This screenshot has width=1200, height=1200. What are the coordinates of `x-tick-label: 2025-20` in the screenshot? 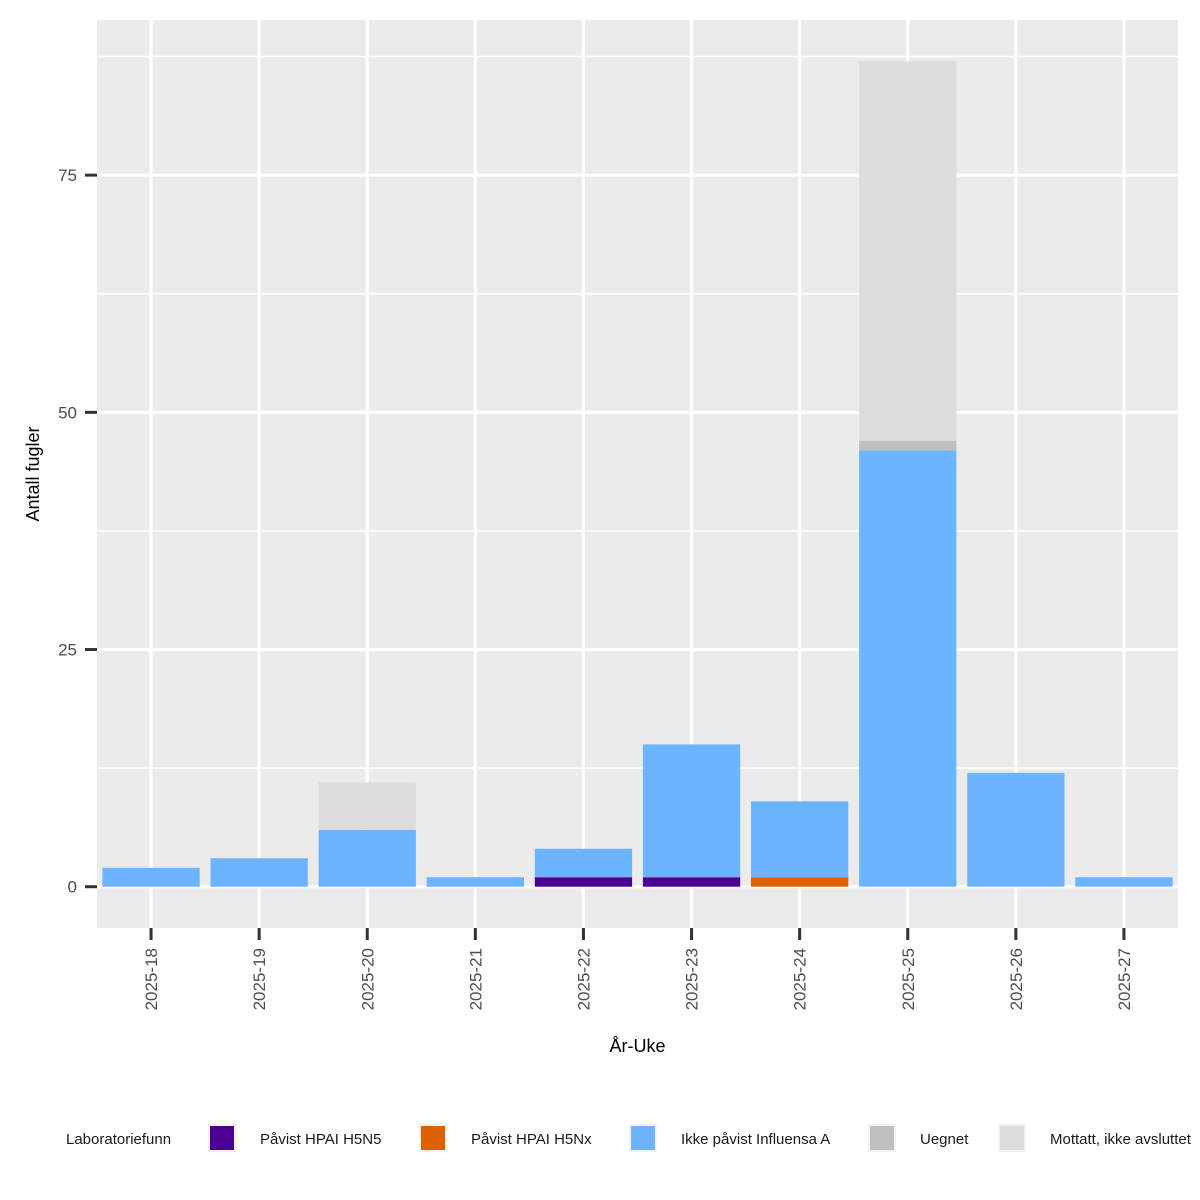 It's located at (367, 979).